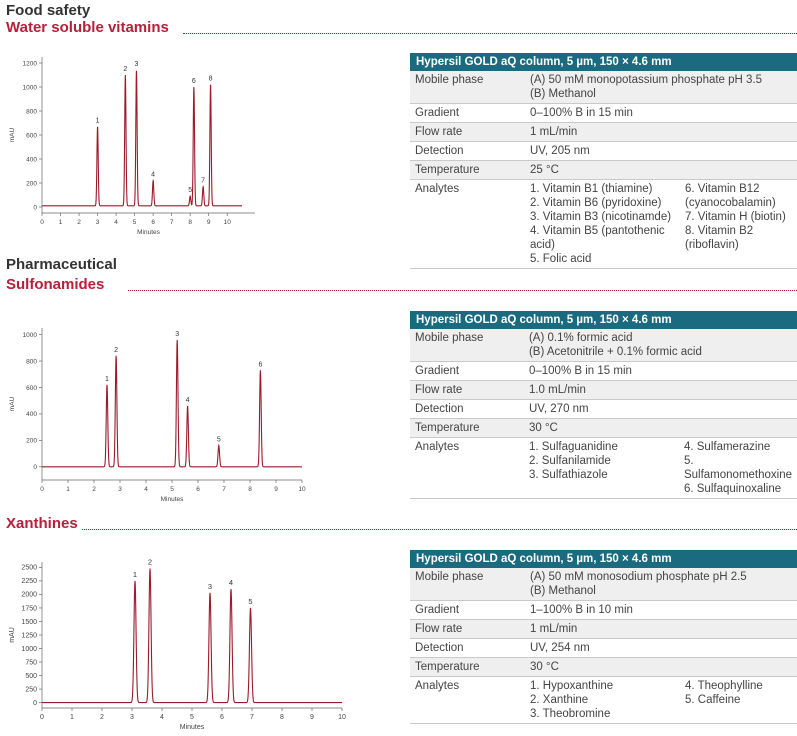  I want to click on row-value: UV, 254 nm, so click(661, 648).